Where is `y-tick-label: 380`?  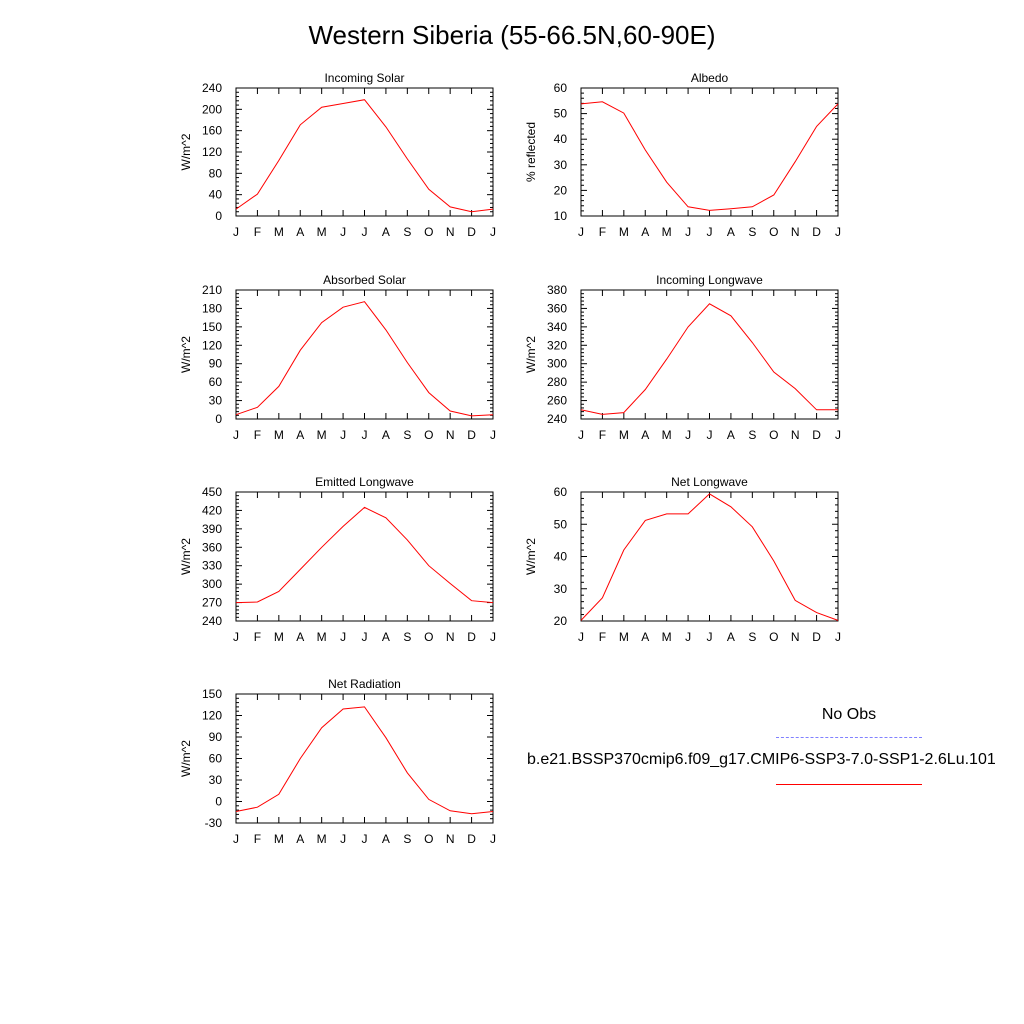
y-tick-label: 380 is located at coordinates (557, 290).